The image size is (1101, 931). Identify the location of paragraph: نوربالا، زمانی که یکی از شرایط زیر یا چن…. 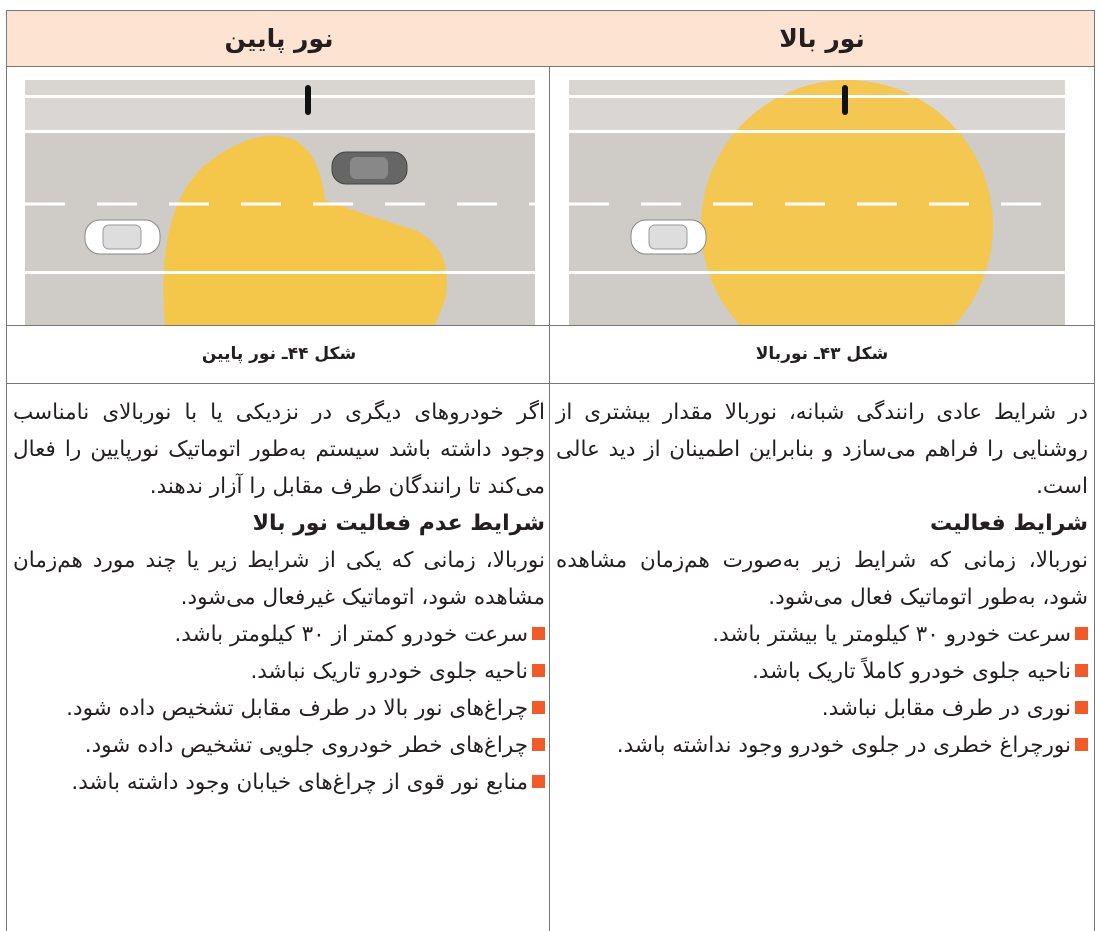
(279, 579).